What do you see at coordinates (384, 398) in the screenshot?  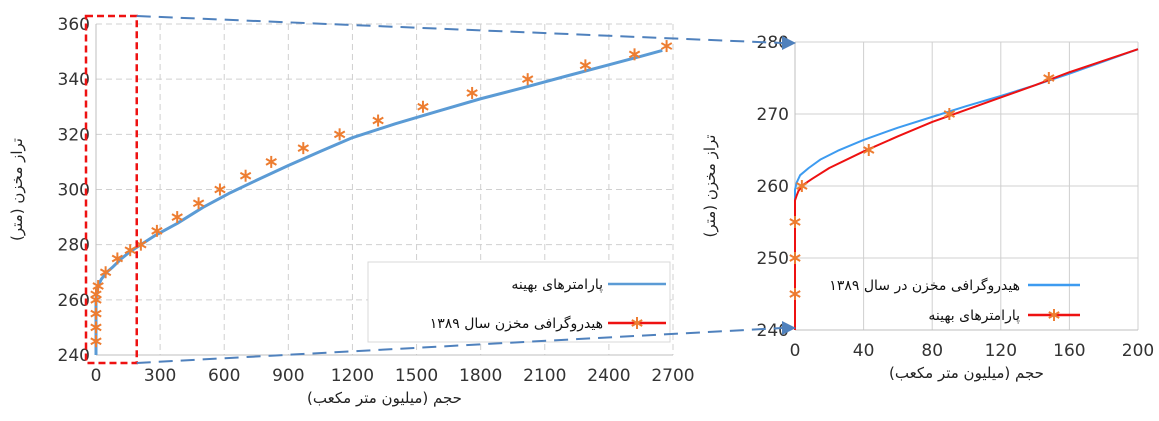 I see `x-axis-title: حجم (میلیون متر مکعب)` at bounding box center [384, 398].